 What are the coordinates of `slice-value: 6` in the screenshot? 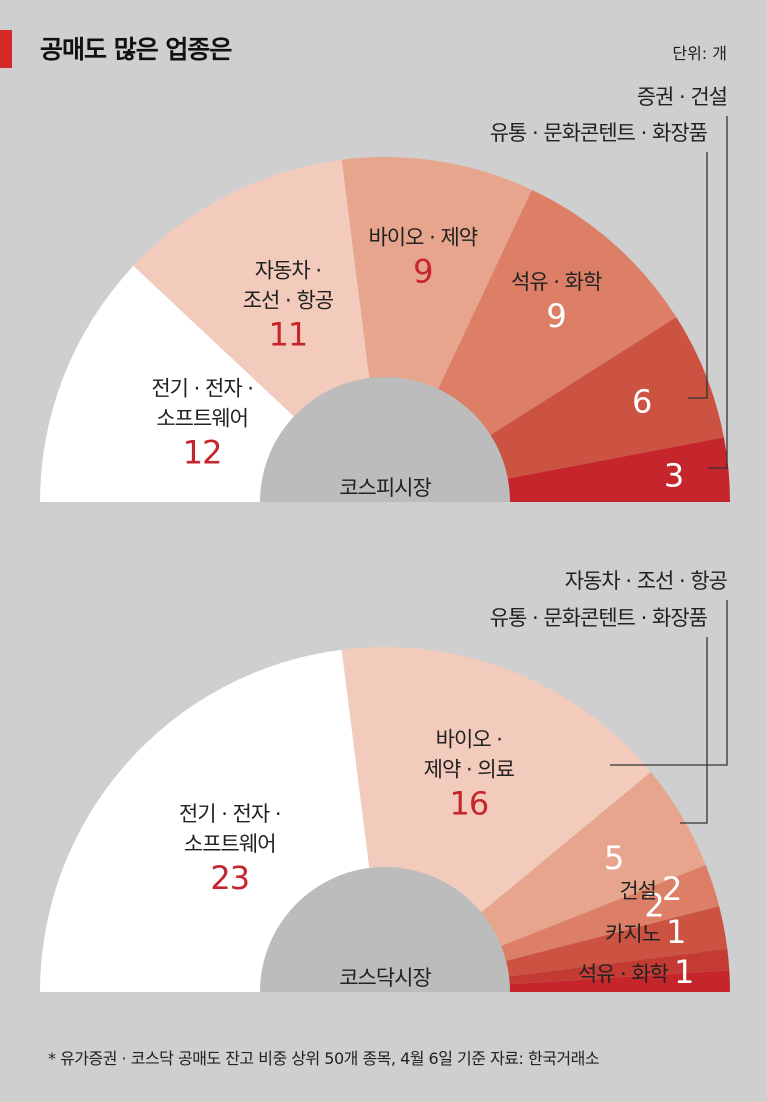 It's located at (641, 401).